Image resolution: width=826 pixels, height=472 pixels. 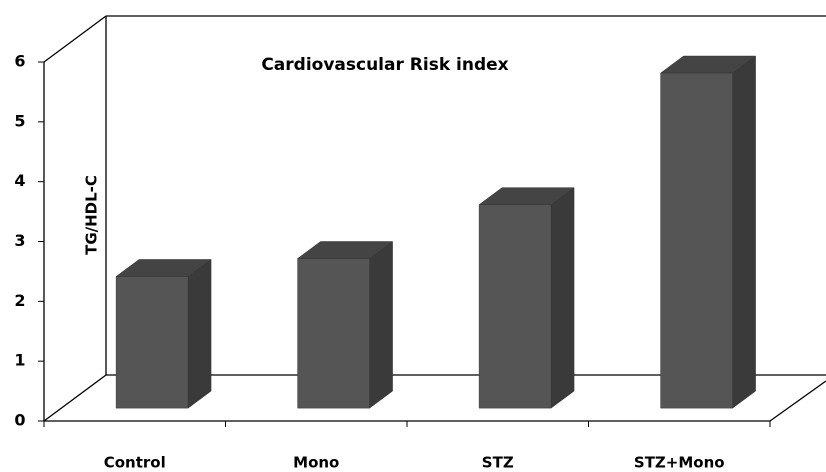 What do you see at coordinates (19, 420) in the screenshot?
I see `y-tick-label: 0` at bounding box center [19, 420].